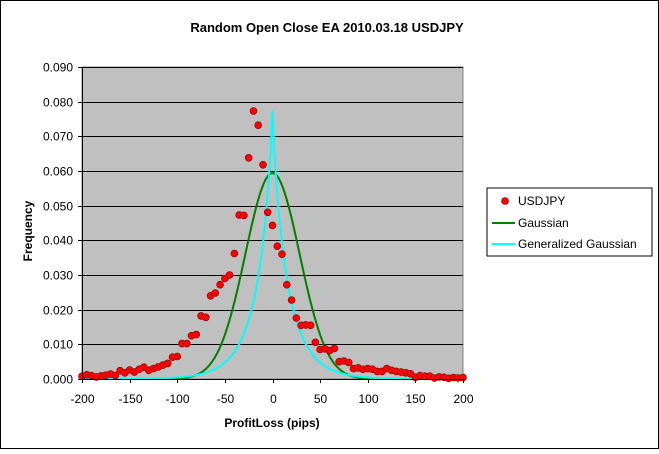 This screenshot has height=454, width=659. I want to click on y-tick-label: 0.040, so click(58, 241).